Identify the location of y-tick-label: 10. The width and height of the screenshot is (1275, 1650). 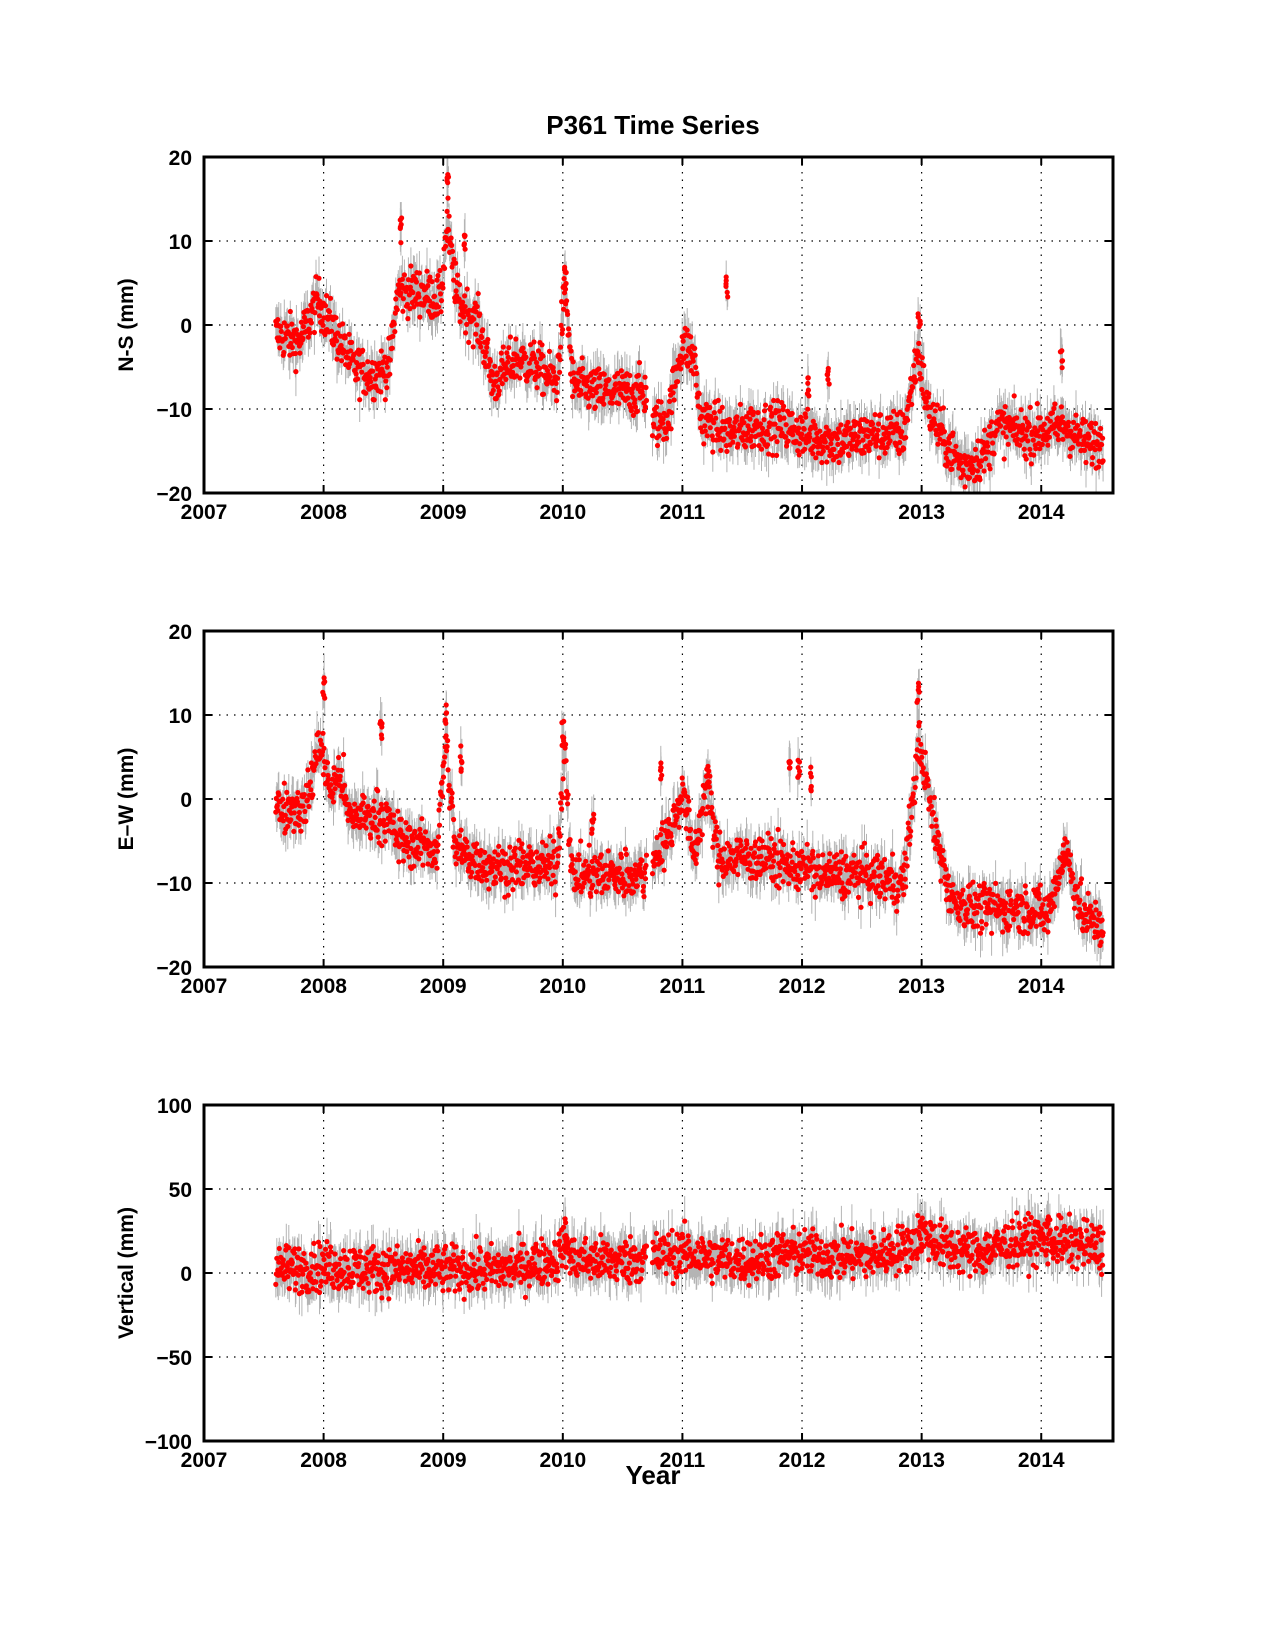
(180, 716).